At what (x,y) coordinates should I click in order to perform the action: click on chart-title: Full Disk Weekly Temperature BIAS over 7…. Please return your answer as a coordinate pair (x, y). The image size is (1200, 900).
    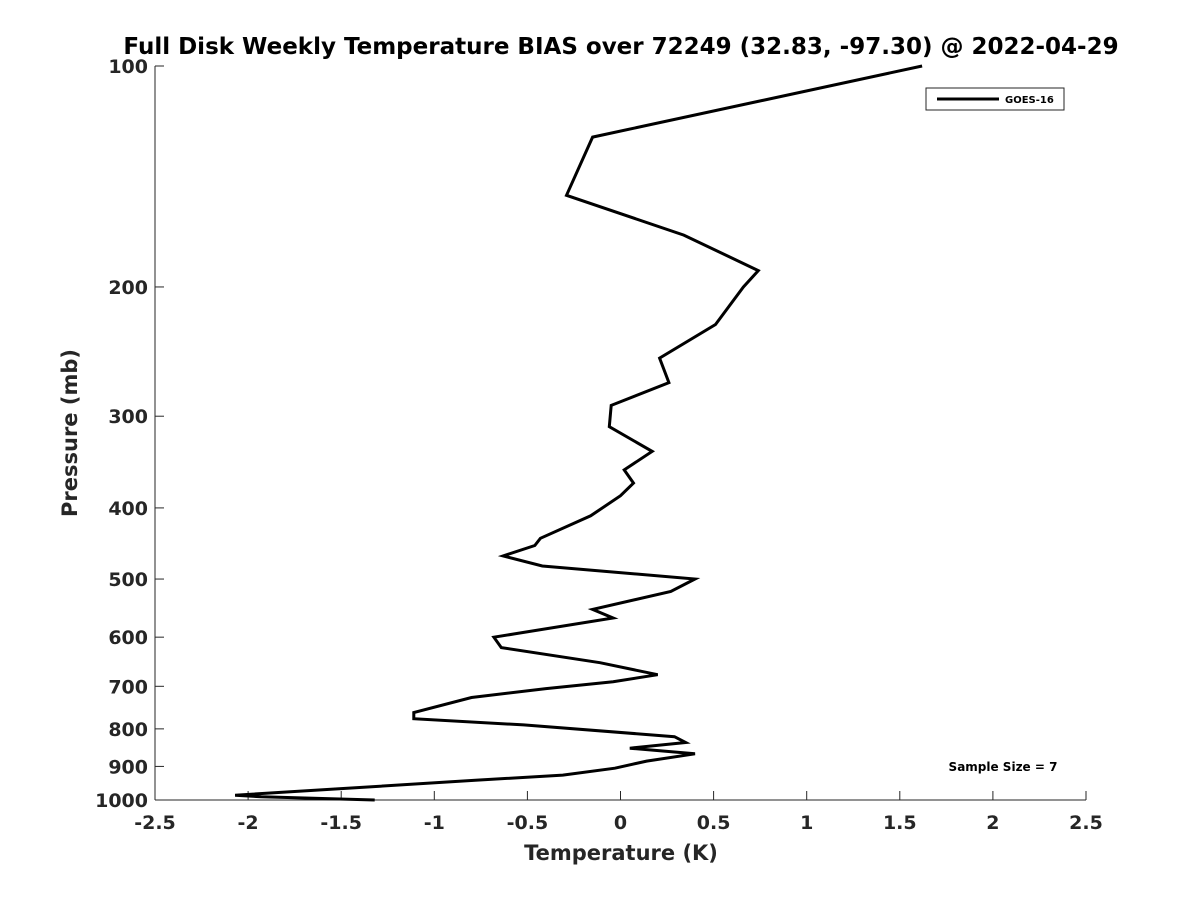
    Looking at the image, I should click on (620, 47).